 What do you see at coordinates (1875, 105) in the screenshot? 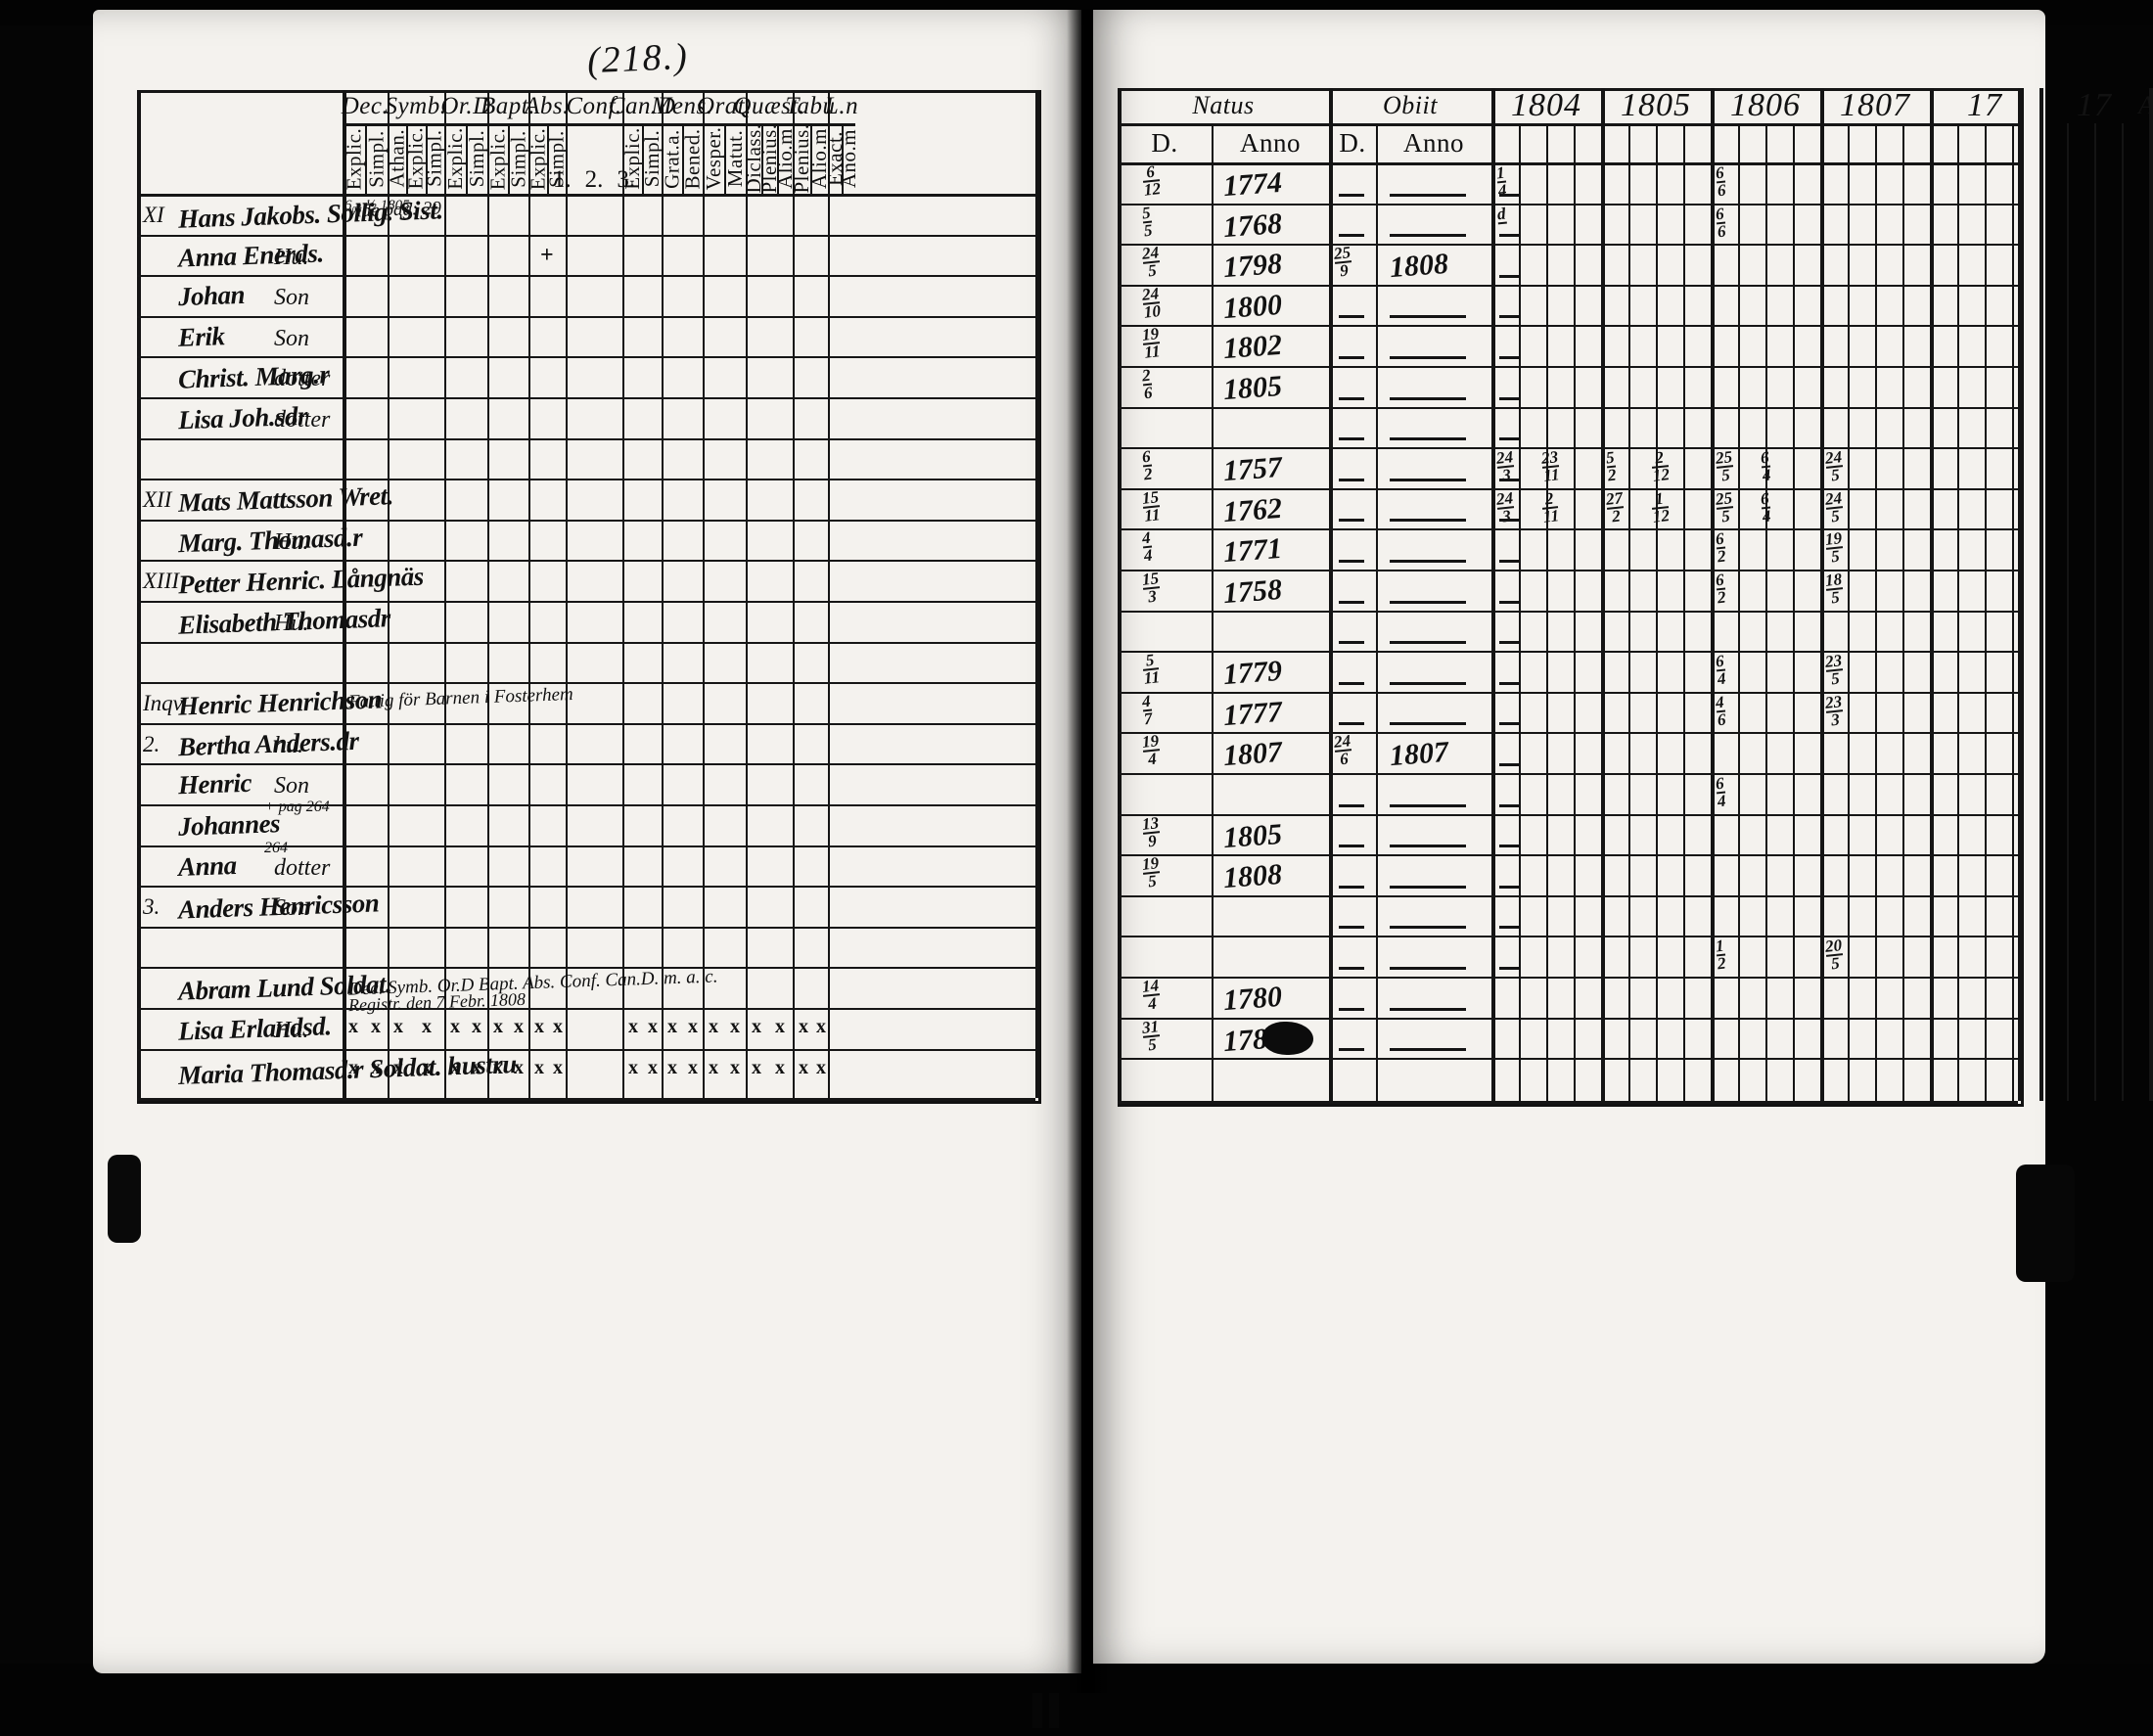
I see `year-group-header-1807: 1807` at bounding box center [1875, 105].